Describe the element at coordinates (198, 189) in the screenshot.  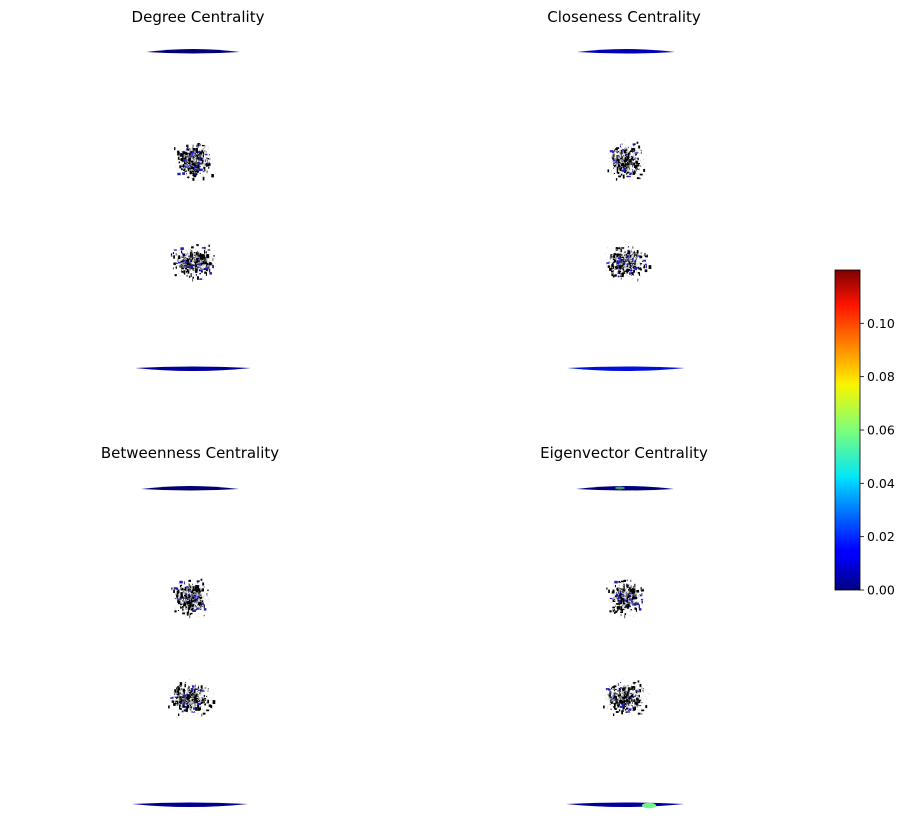
I see `panel-degree-centrality: Degree Centrality` at that location.